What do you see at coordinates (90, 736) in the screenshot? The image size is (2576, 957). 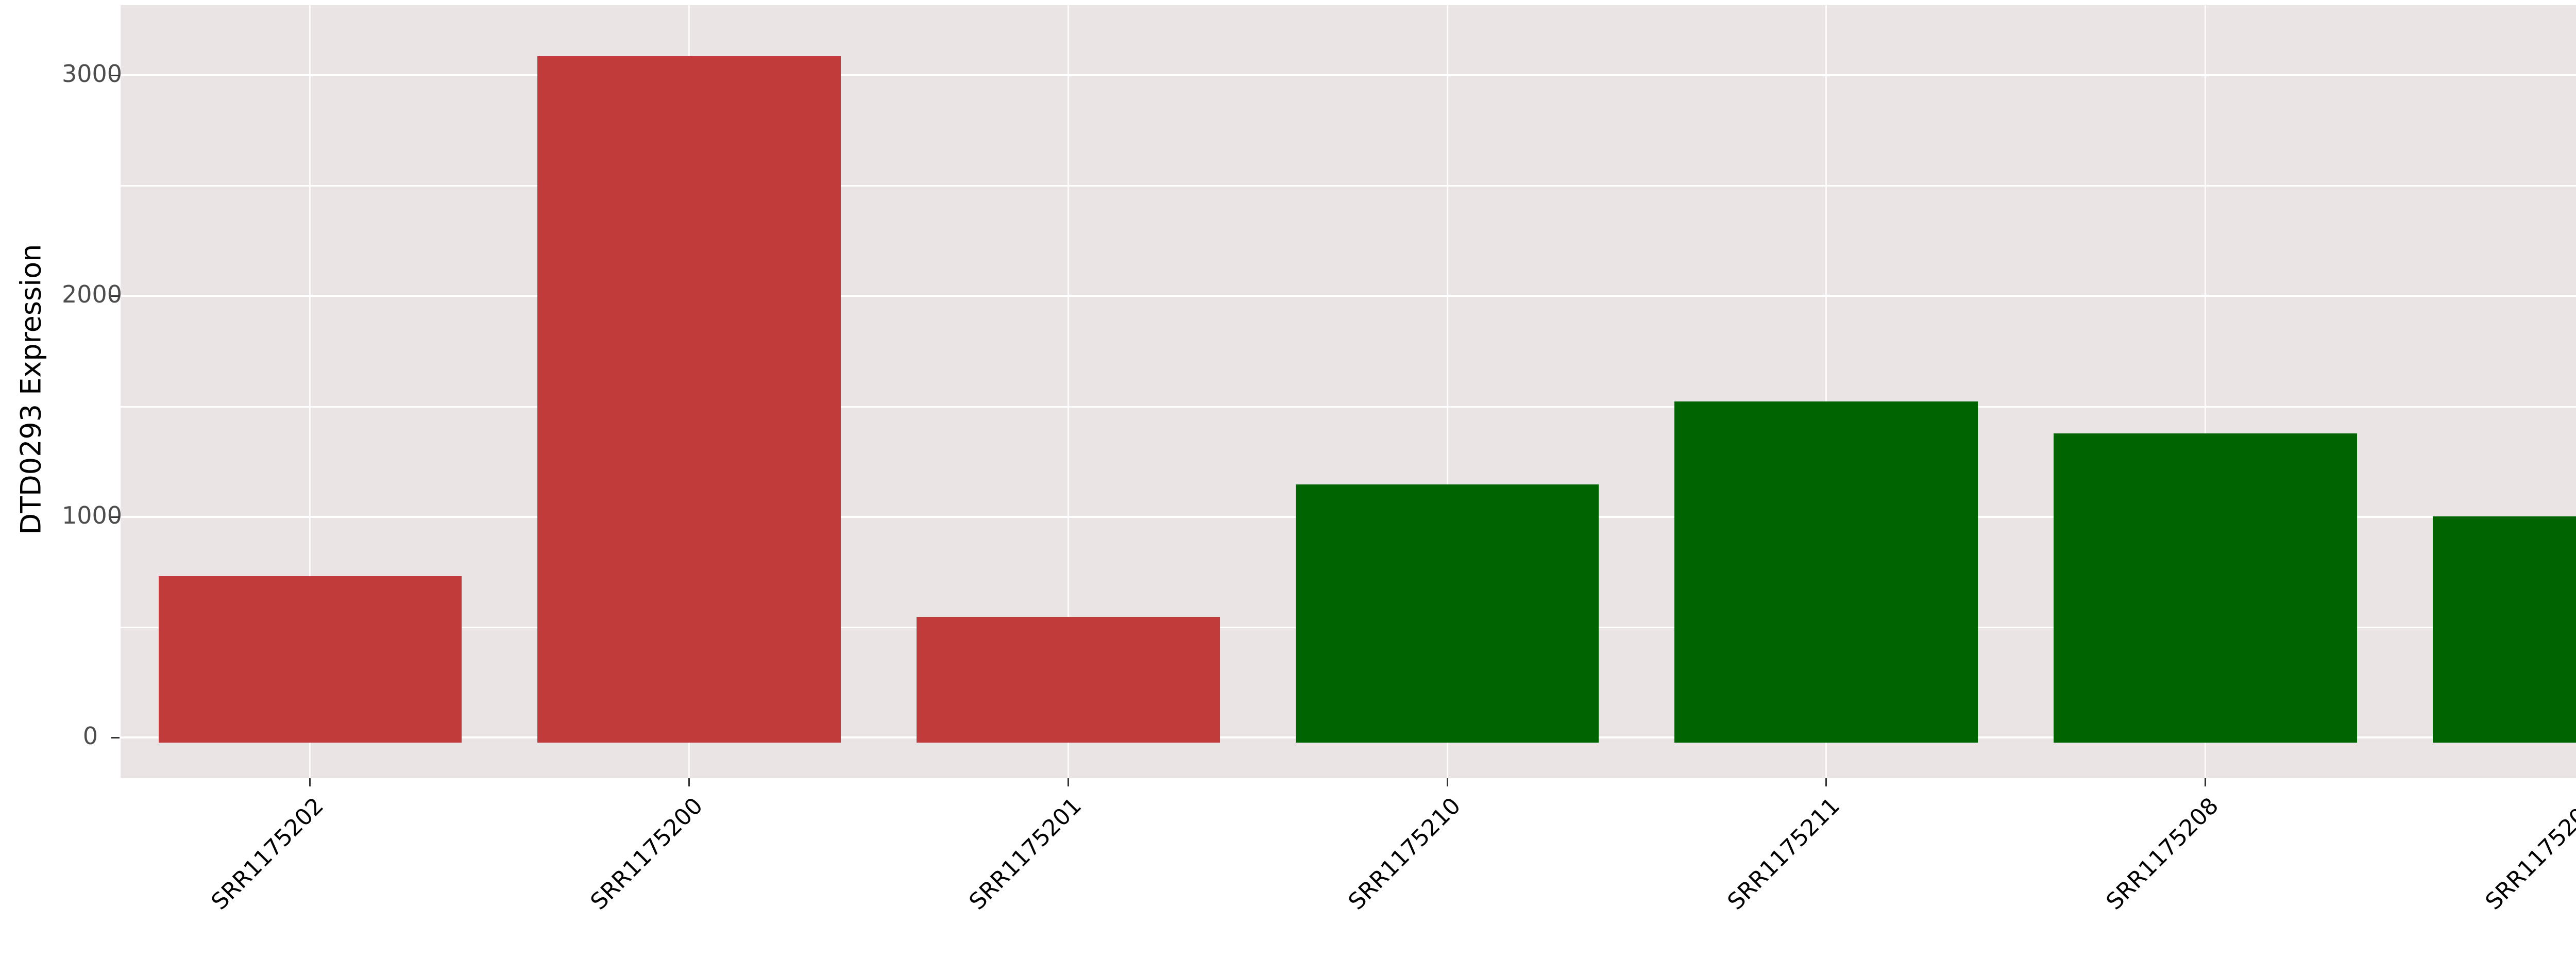 I see `y-tick-label: 0` at bounding box center [90, 736].